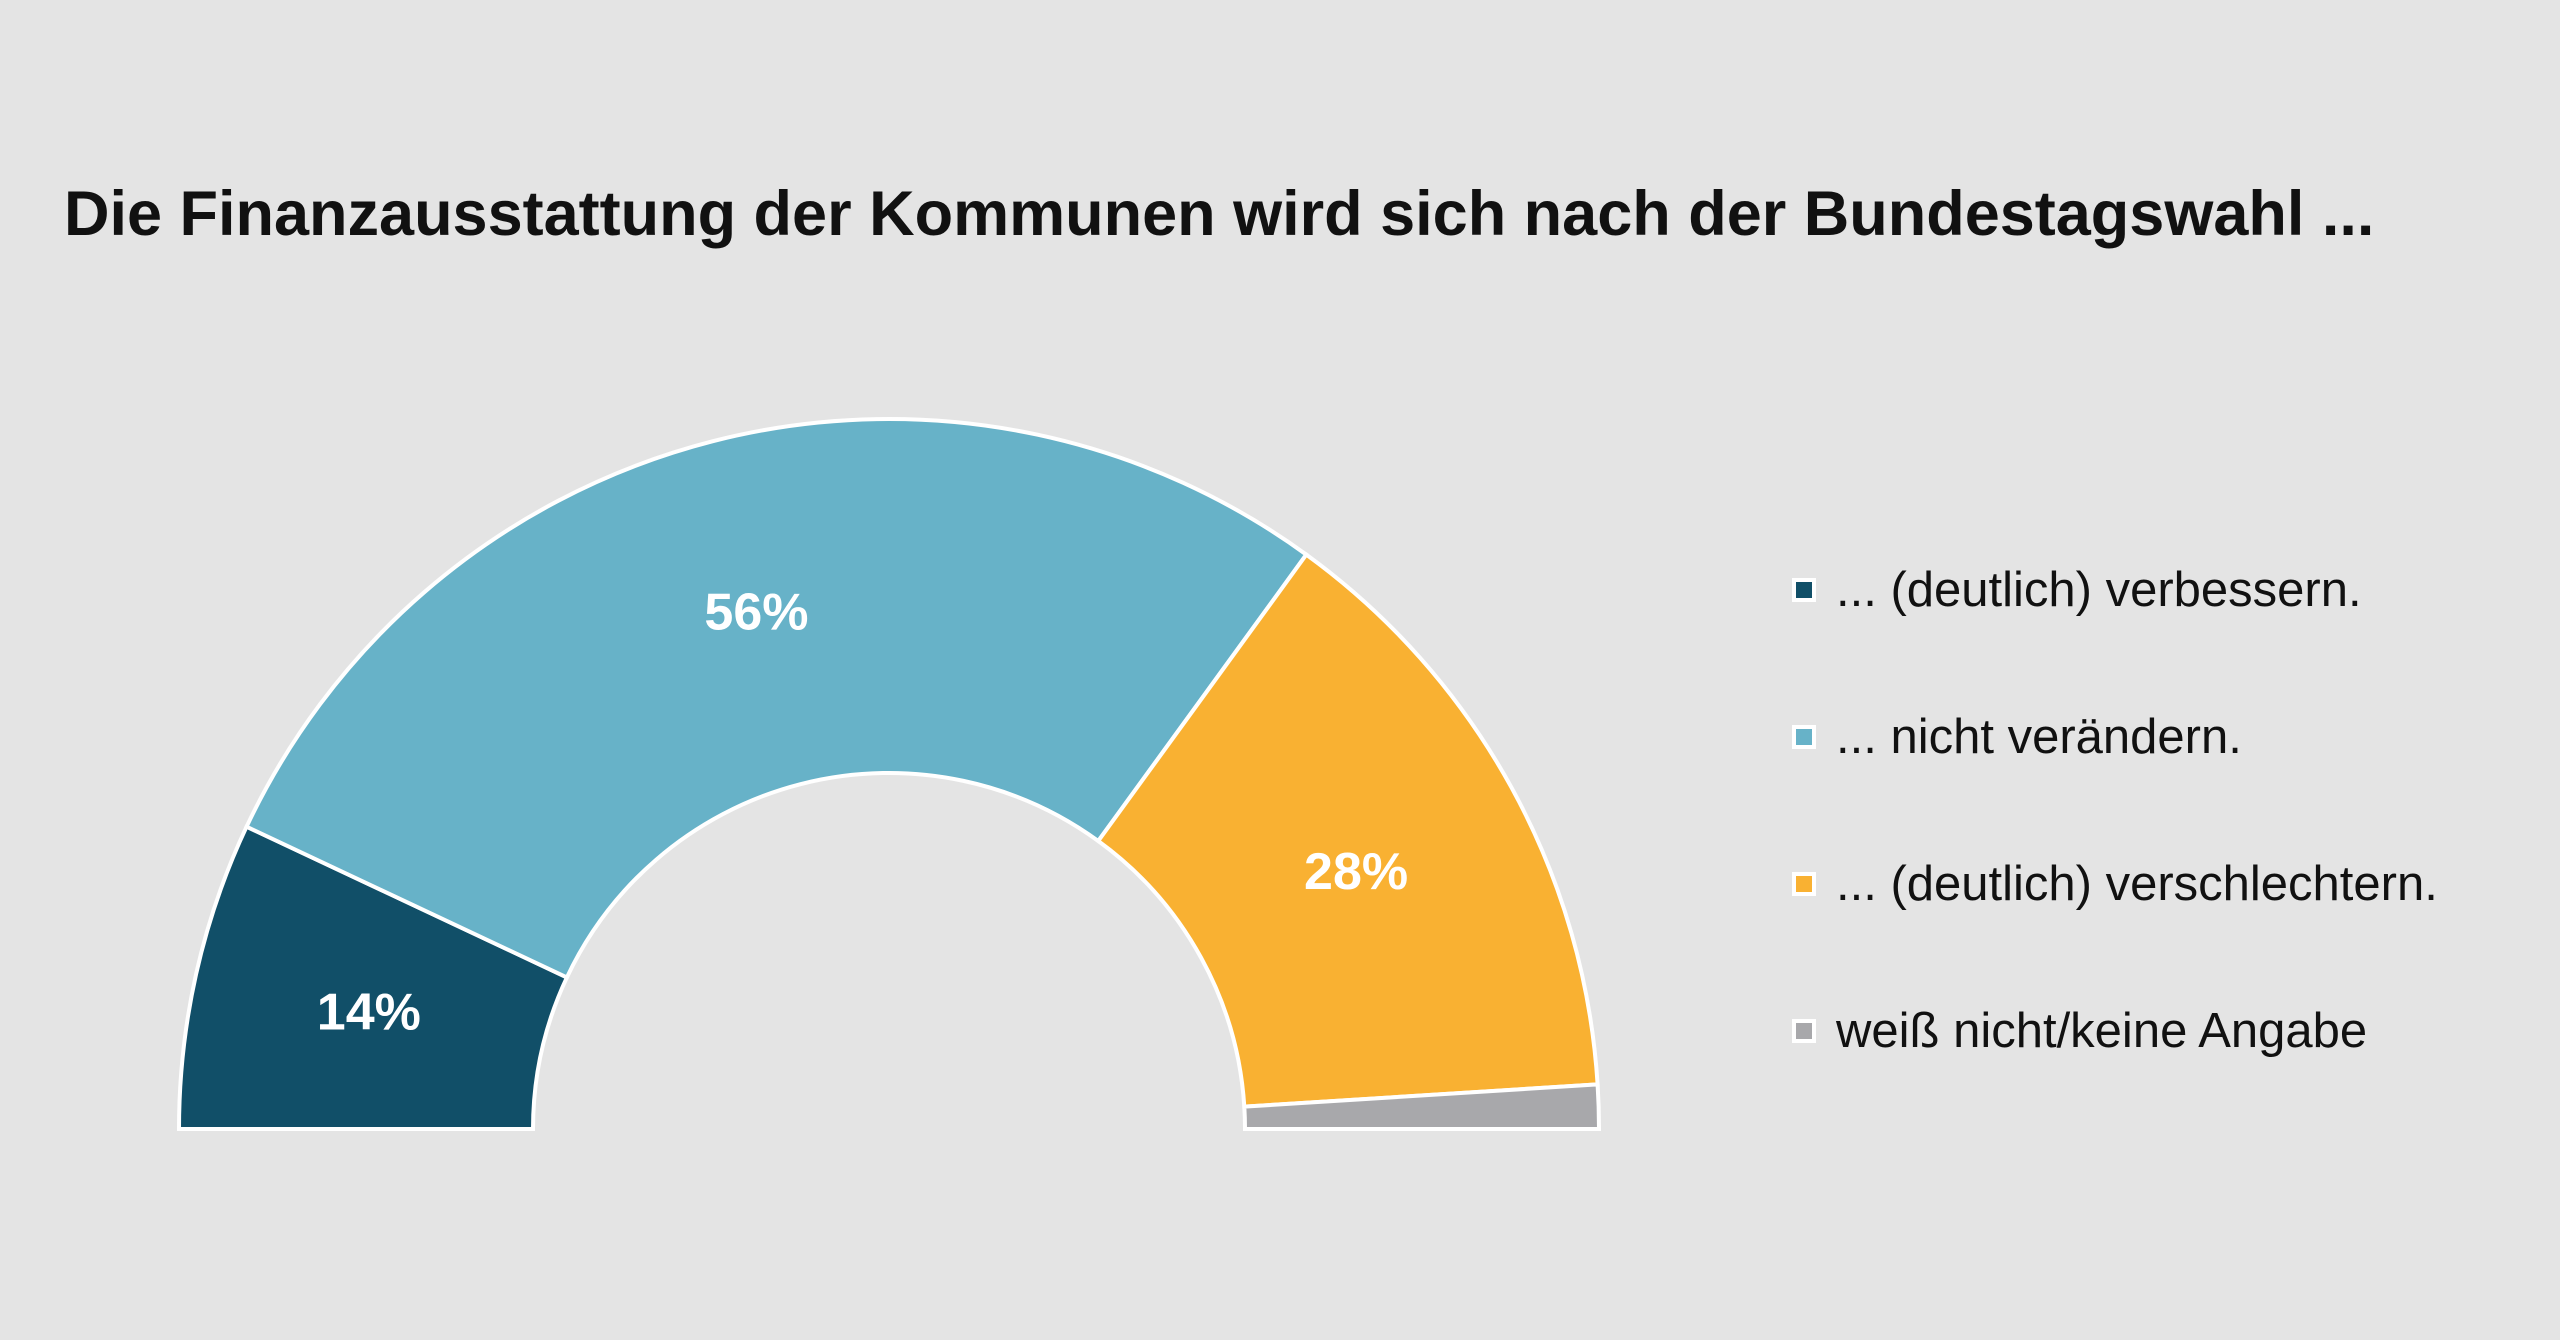  I want to click on slice-value-label: 56%, so click(756, 613).